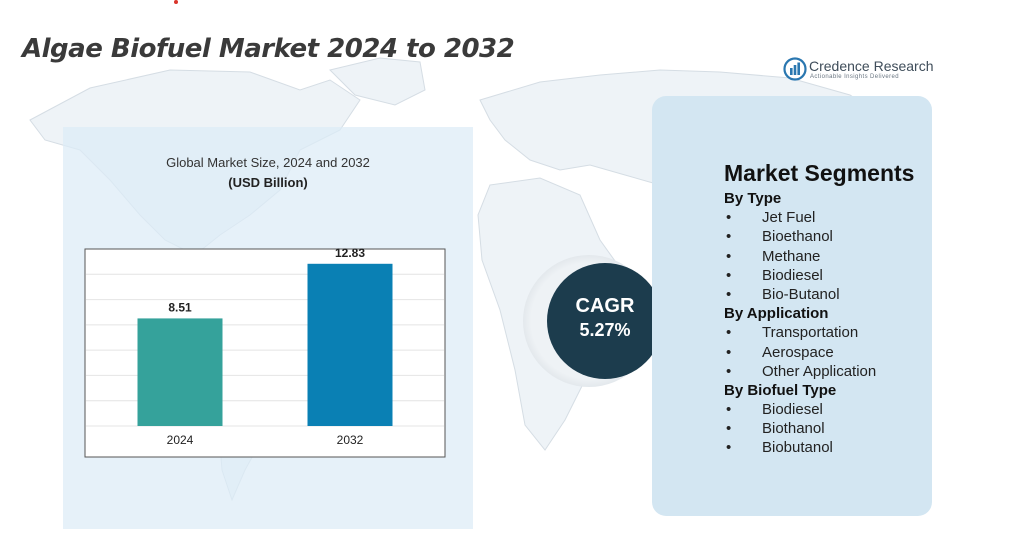 The height and width of the screenshot is (545, 1024). I want to click on logo-icon, so click(795, 69).